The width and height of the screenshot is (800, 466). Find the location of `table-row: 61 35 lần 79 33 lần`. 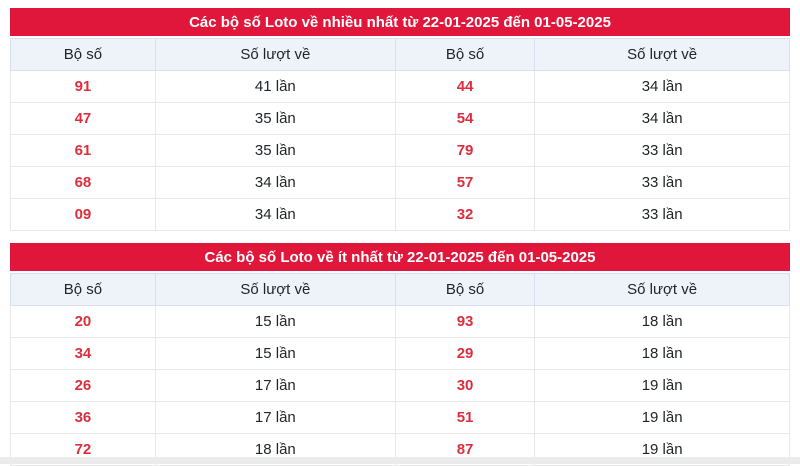

table-row: 61 35 lần 79 33 lần is located at coordinates (400, 150).